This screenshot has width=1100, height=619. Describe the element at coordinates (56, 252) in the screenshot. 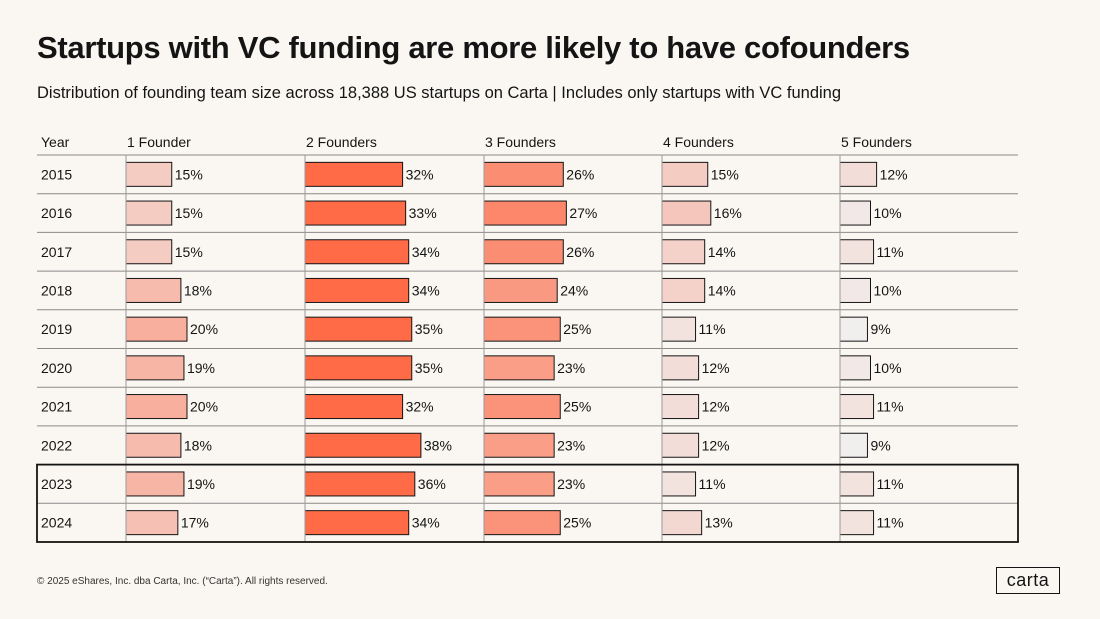

I see `row-label-year: 2017` at that location.